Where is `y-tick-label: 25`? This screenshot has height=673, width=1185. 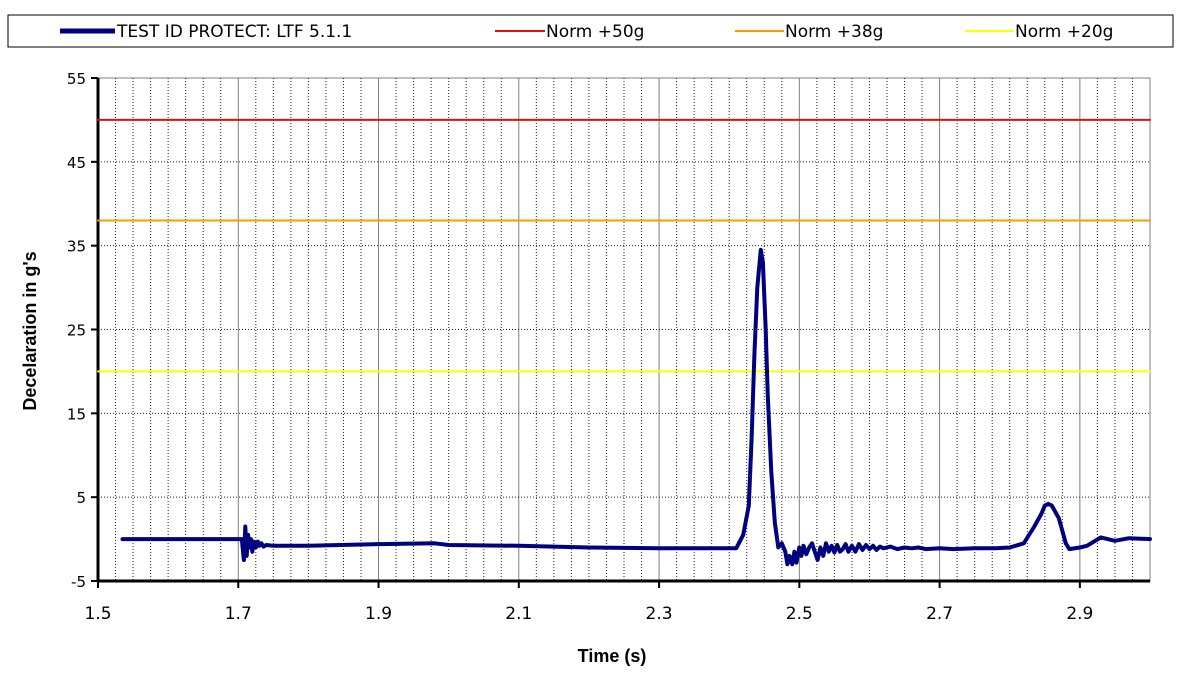 y-tick-label: 25 is located at coordinates (76, 331).